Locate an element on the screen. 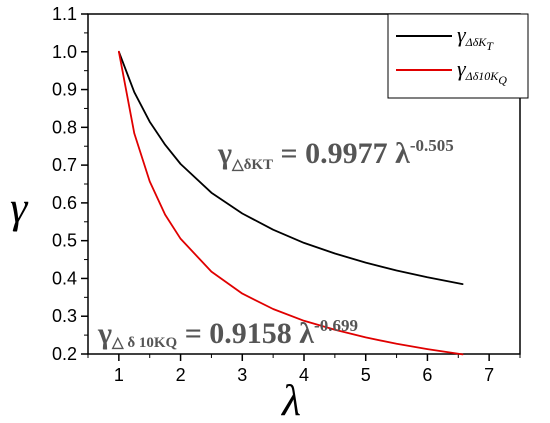 The height and width of the screenshot is (423, 550). y-tick-label: 0.6 is located at coordinates (64, 203).